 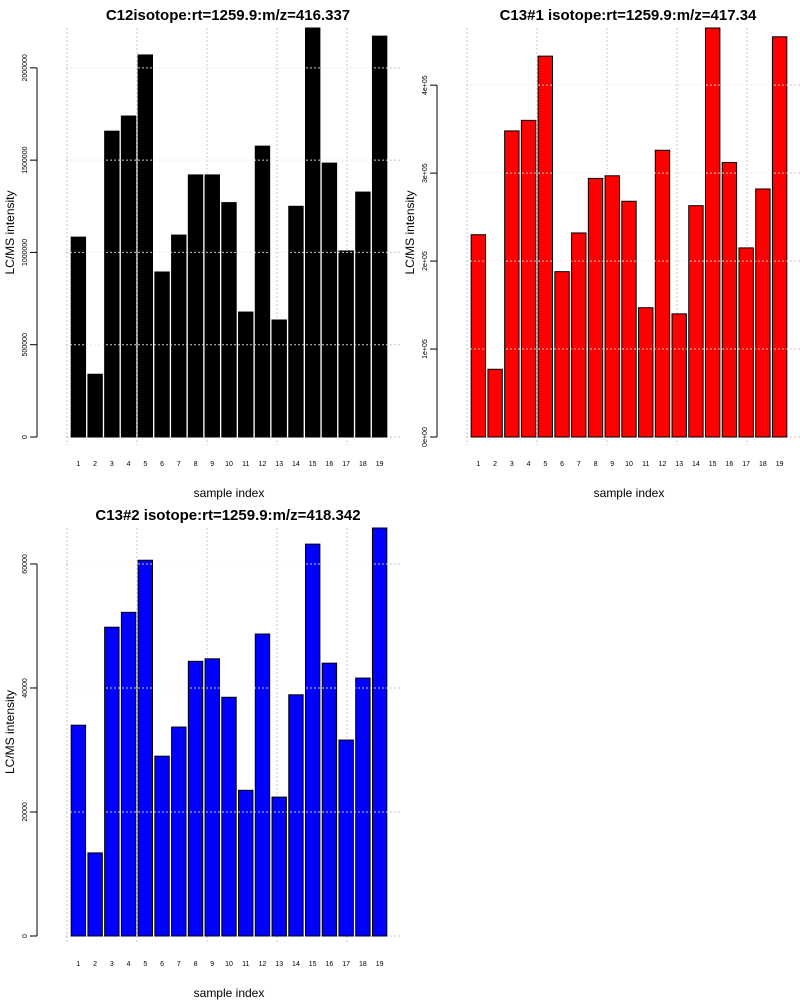 What do you see at coordinates (645, 464) in the screenshot?
I see `x-tick-label: 11` at bounding box center [645, 464].